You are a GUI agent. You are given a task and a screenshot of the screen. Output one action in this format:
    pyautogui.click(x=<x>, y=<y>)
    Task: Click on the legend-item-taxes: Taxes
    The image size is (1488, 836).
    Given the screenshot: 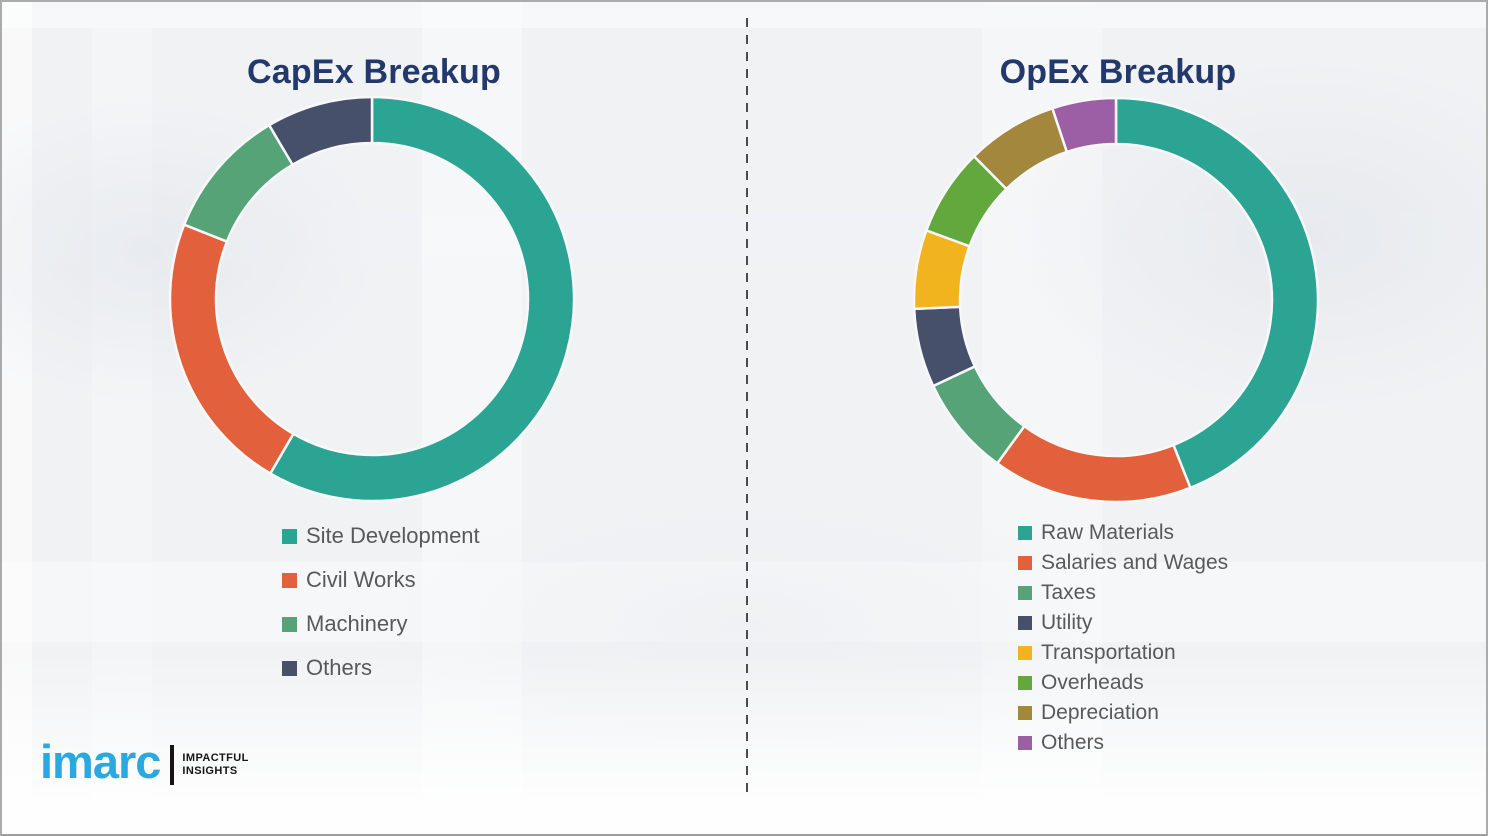 What is the action you would take?
    pyautogui.click(x=1123, y=593)
    